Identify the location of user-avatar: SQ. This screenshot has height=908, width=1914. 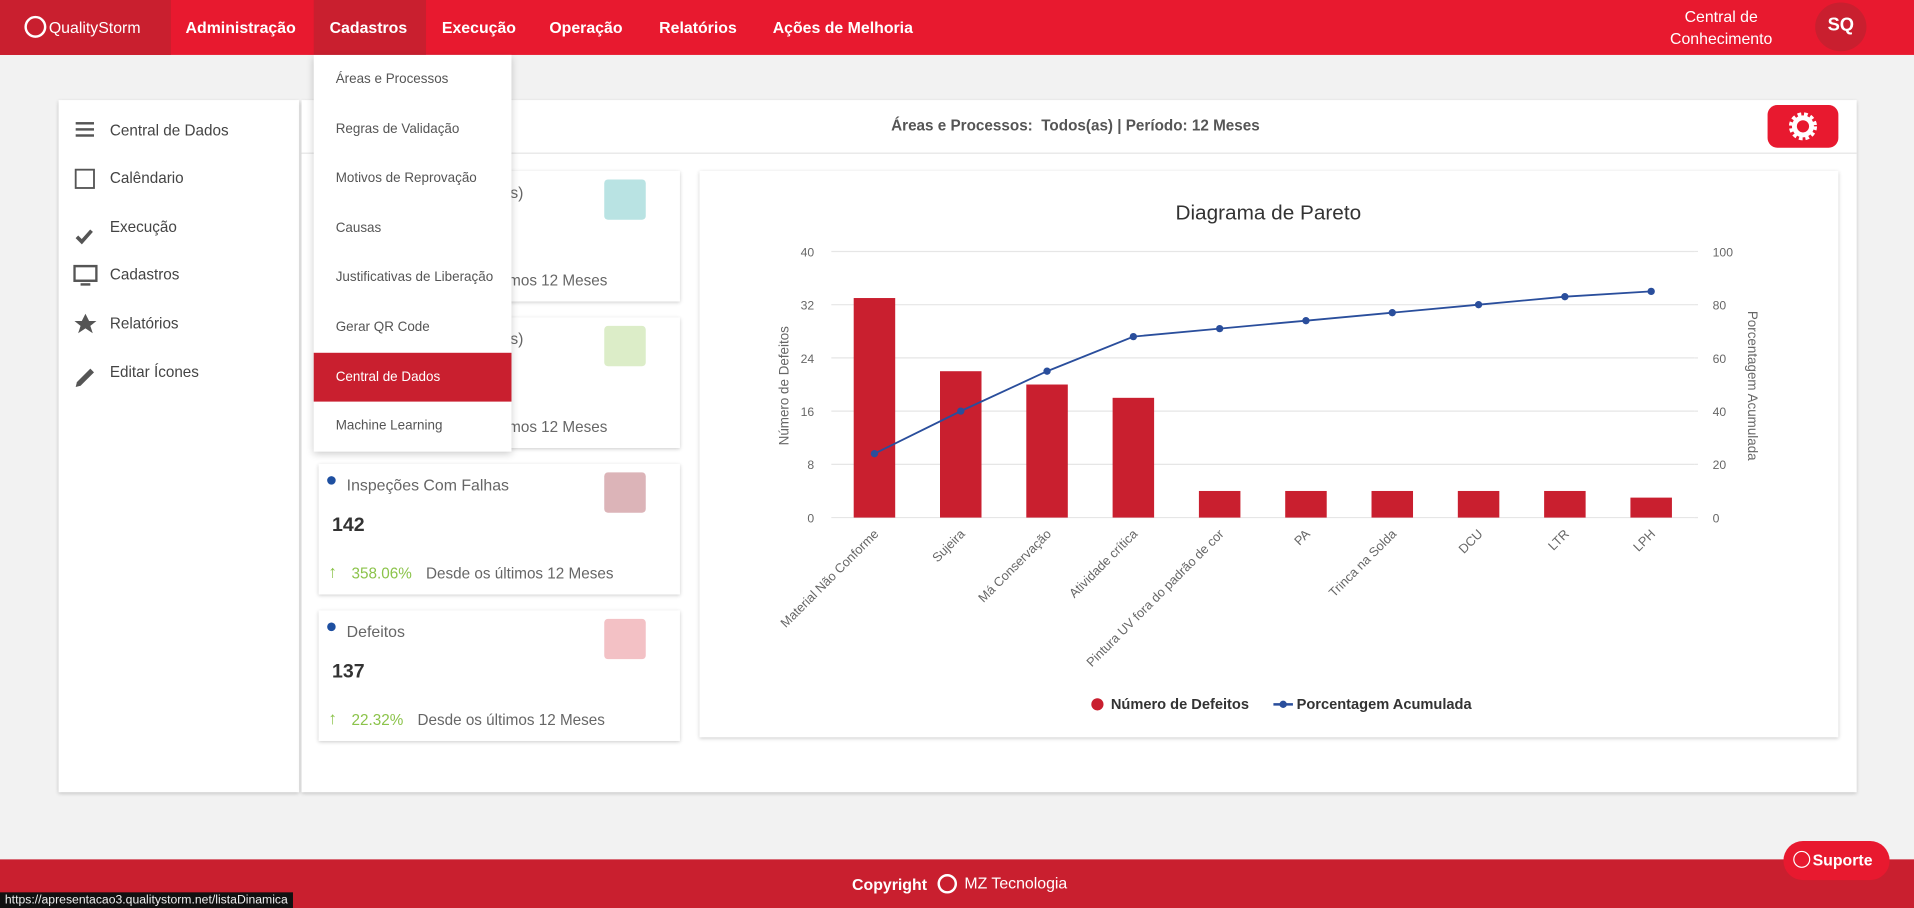
(1841, 27).